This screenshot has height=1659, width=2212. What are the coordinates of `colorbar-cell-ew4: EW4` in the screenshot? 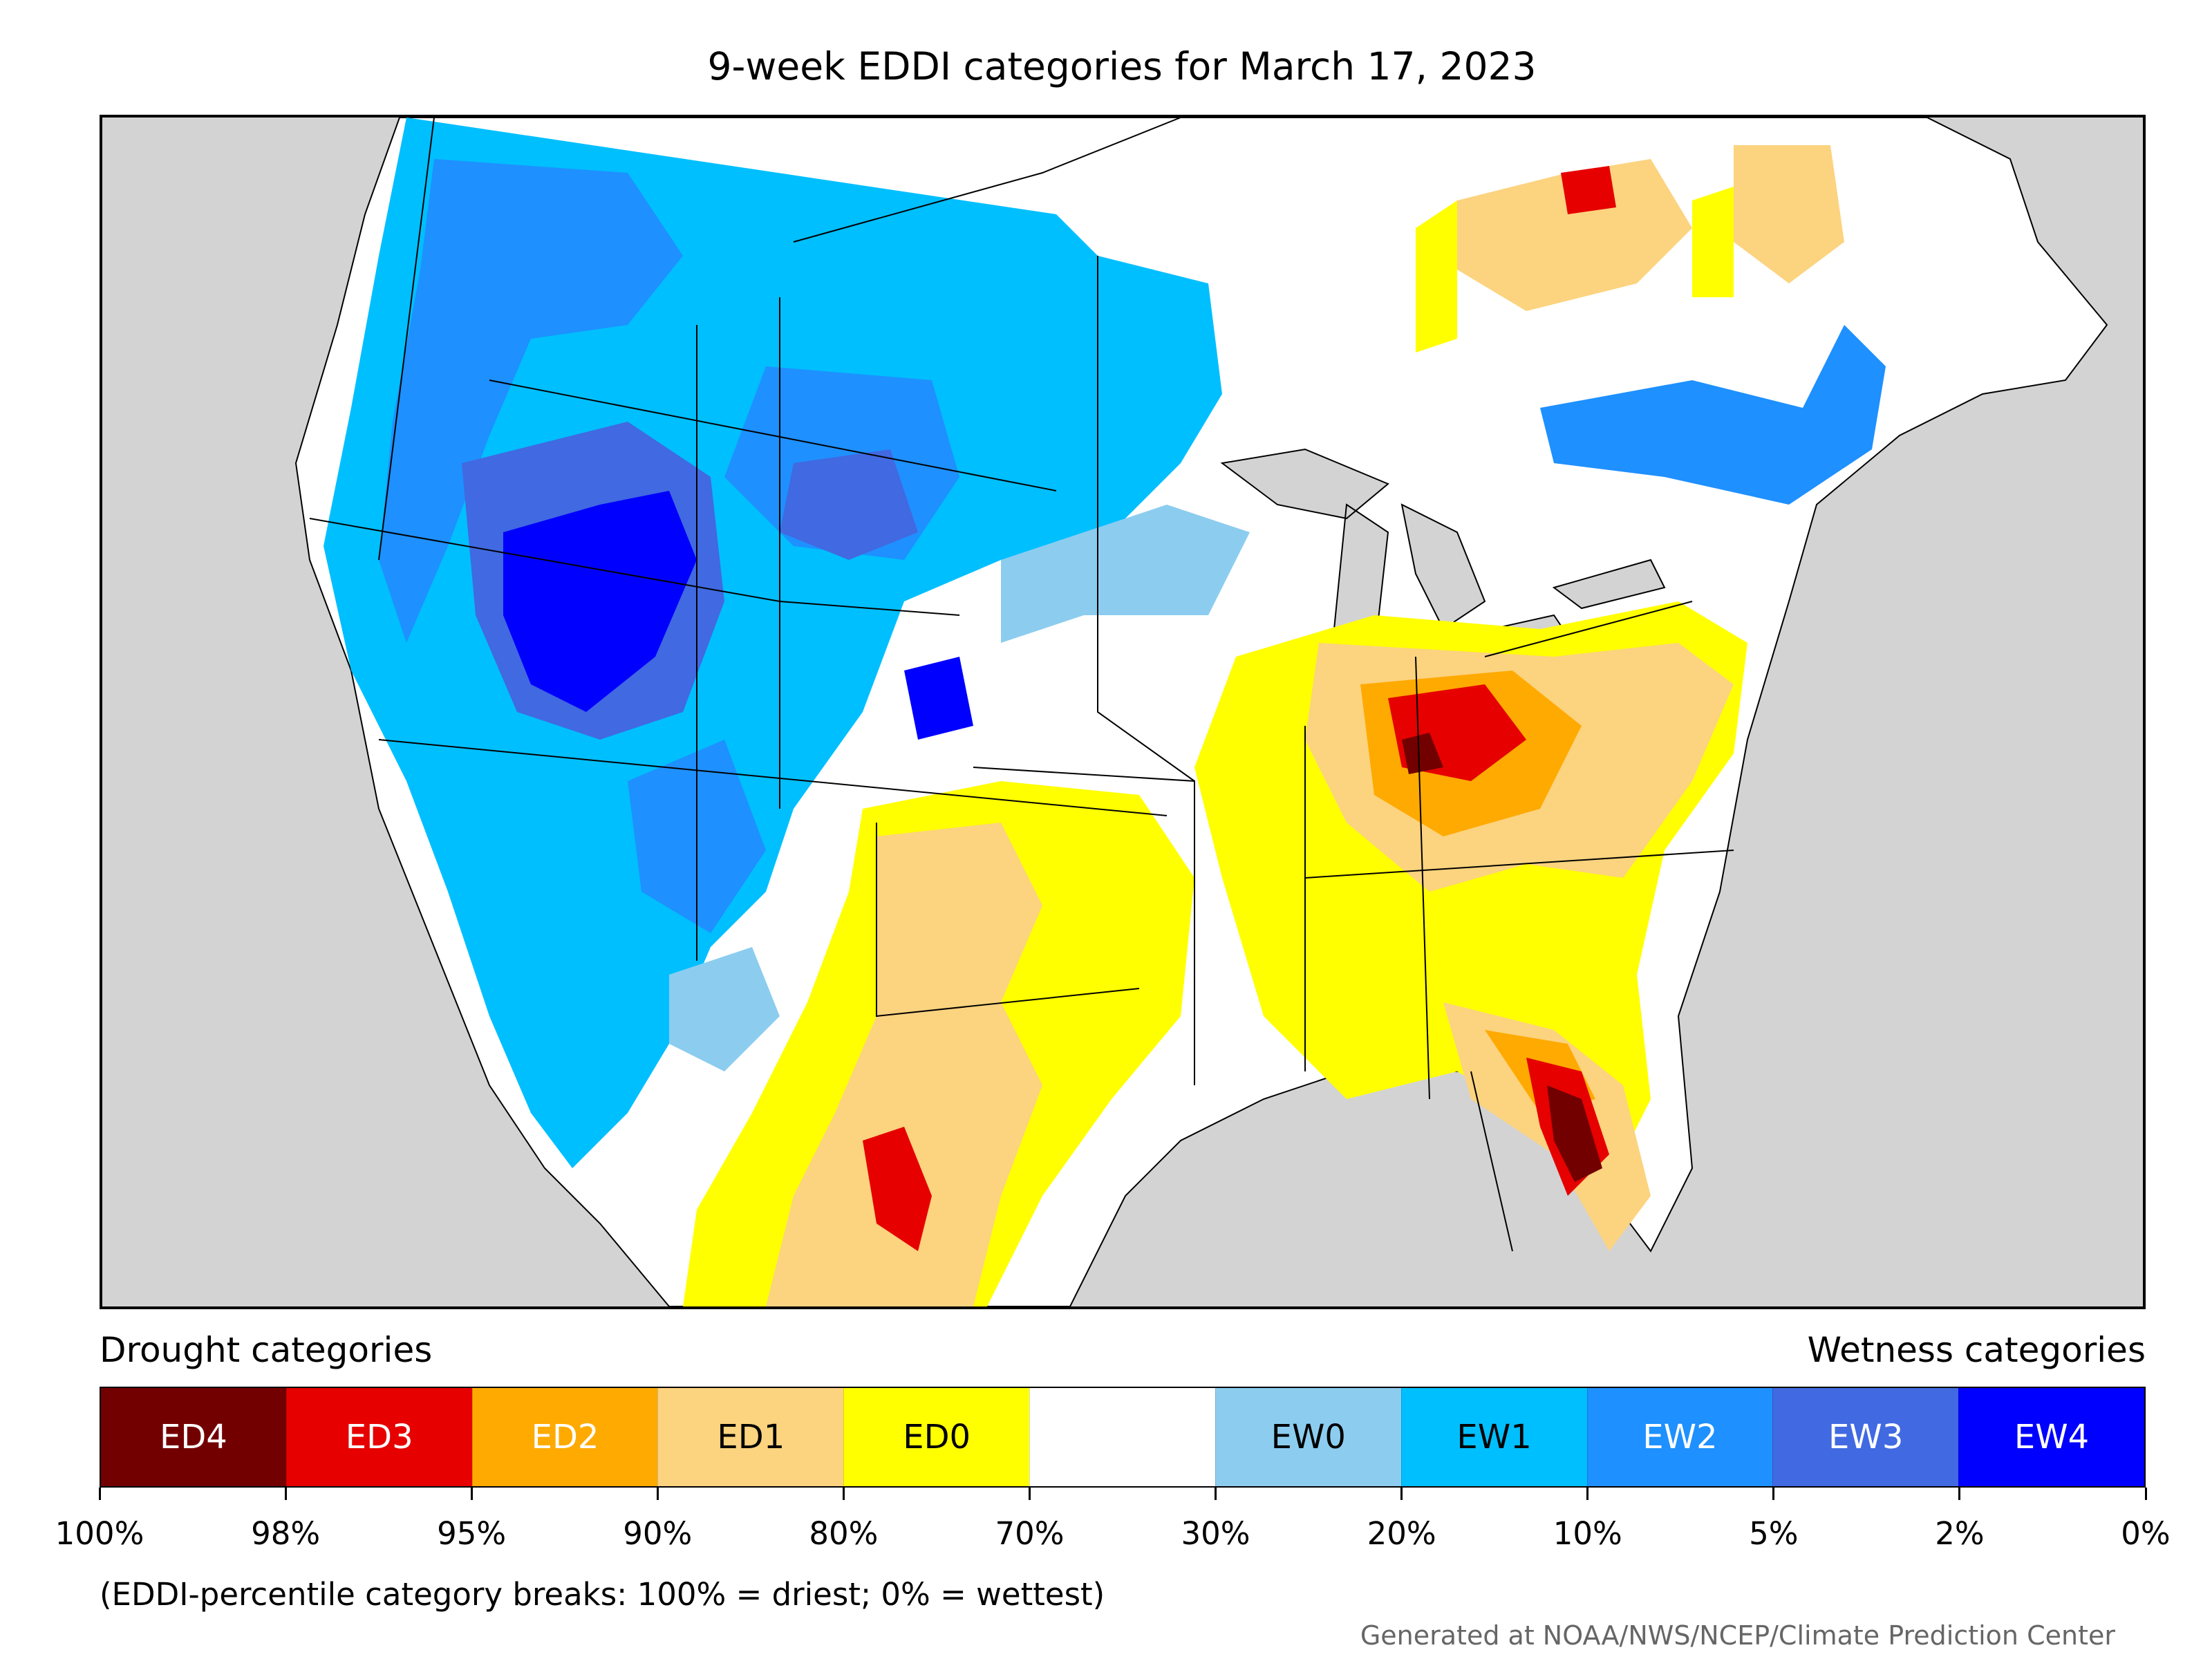 It's located at (2051, 1437).